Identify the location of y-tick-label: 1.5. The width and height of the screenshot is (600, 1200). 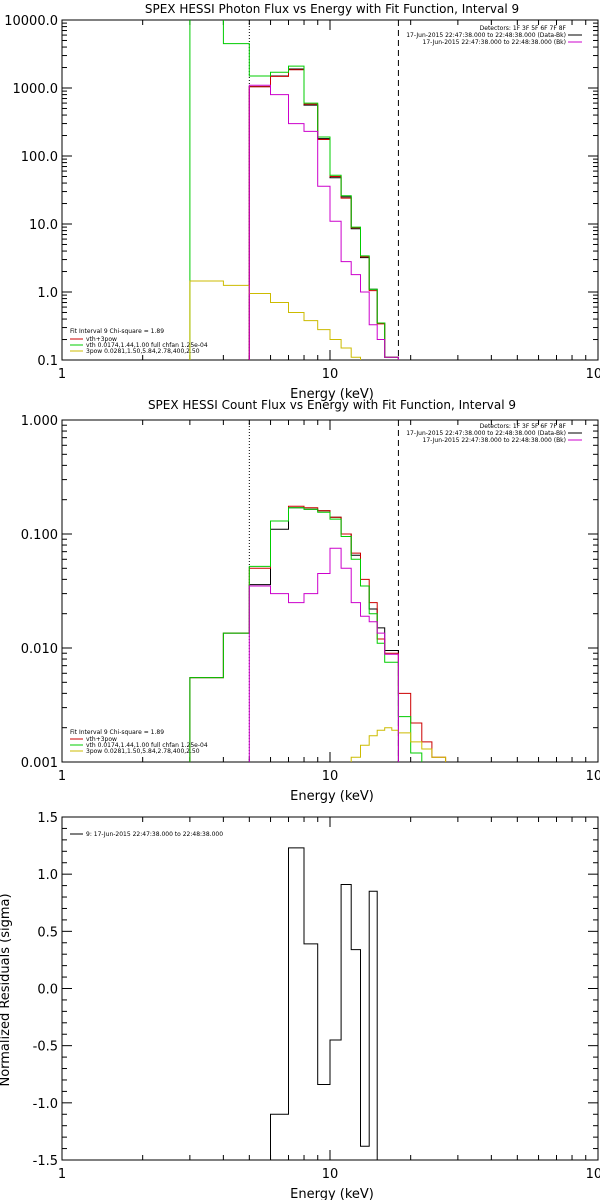
(47, 818).